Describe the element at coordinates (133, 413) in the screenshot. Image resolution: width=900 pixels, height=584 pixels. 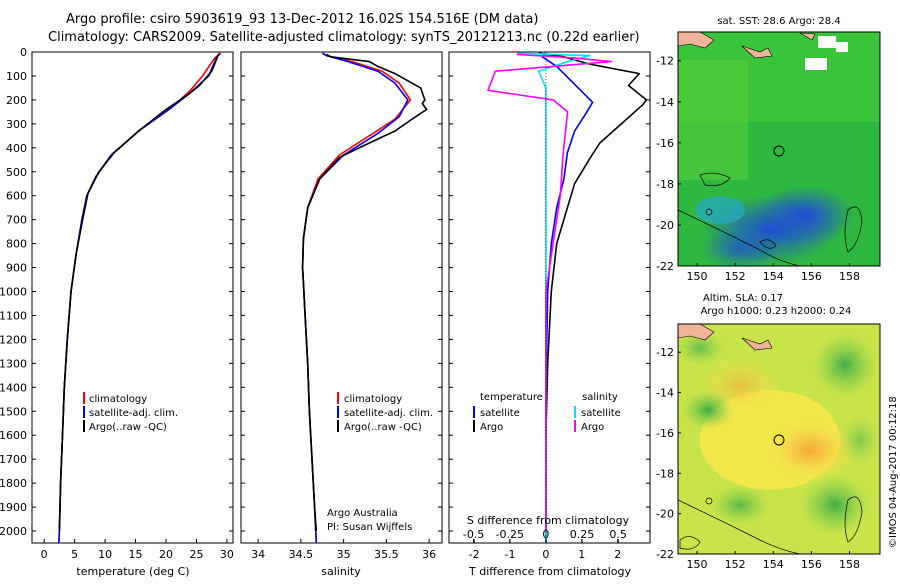
I see `temperature-legend-satellite: satellite-adj. clim.` at that location.